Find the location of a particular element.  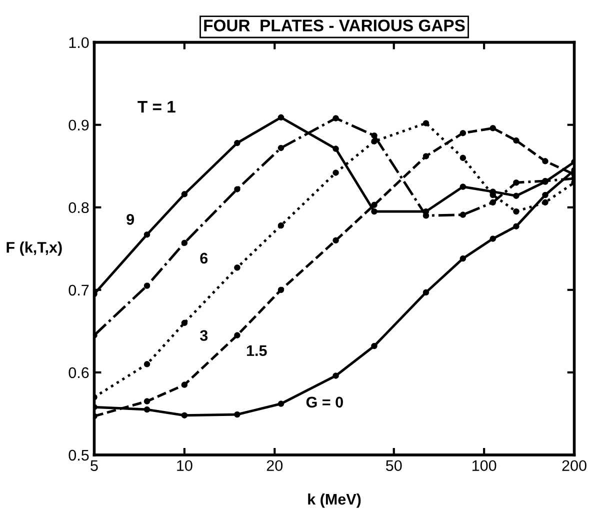

chart-title: FOUR PLATES - VARIOUS GAPS is located at coordinates (334, 26).